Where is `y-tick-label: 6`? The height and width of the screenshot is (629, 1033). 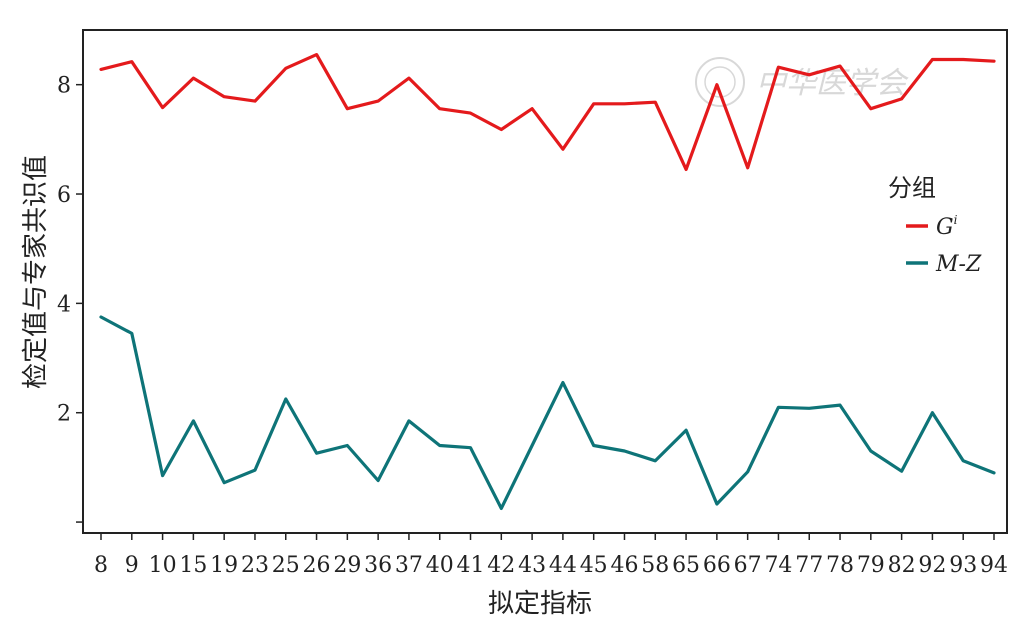 y-tick-label: 6 is located at coordinates (64, 195).